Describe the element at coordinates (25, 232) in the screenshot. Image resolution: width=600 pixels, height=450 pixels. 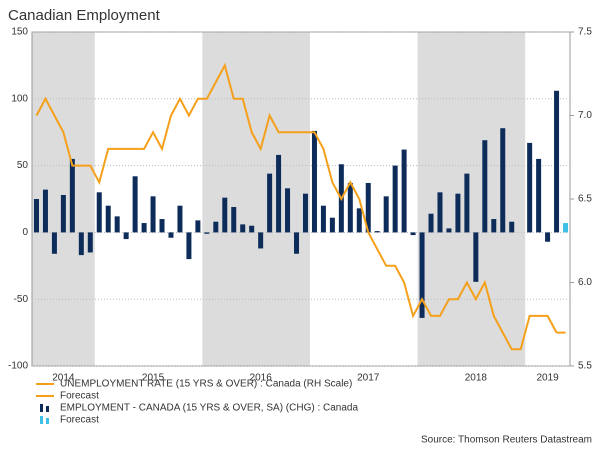
I see `y-tick-label: 0` at that location.